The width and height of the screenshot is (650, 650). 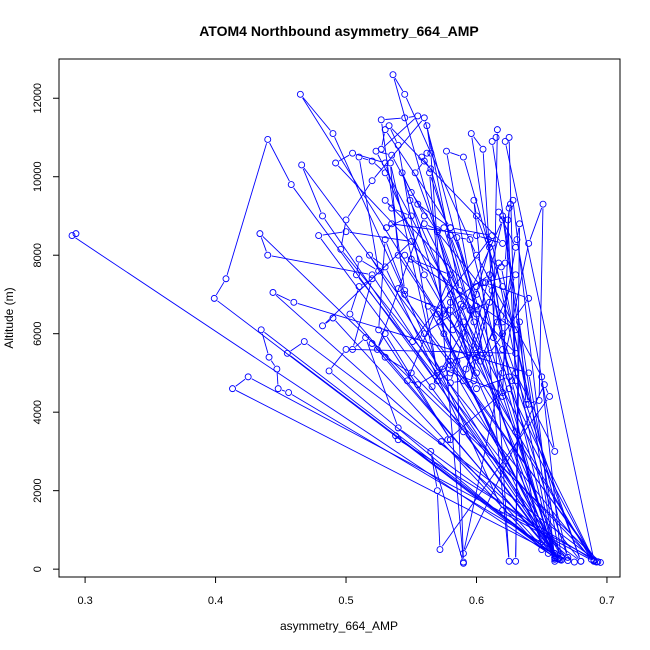 I want to click on y-tick-label: 8000, so click(x=38, y=255).